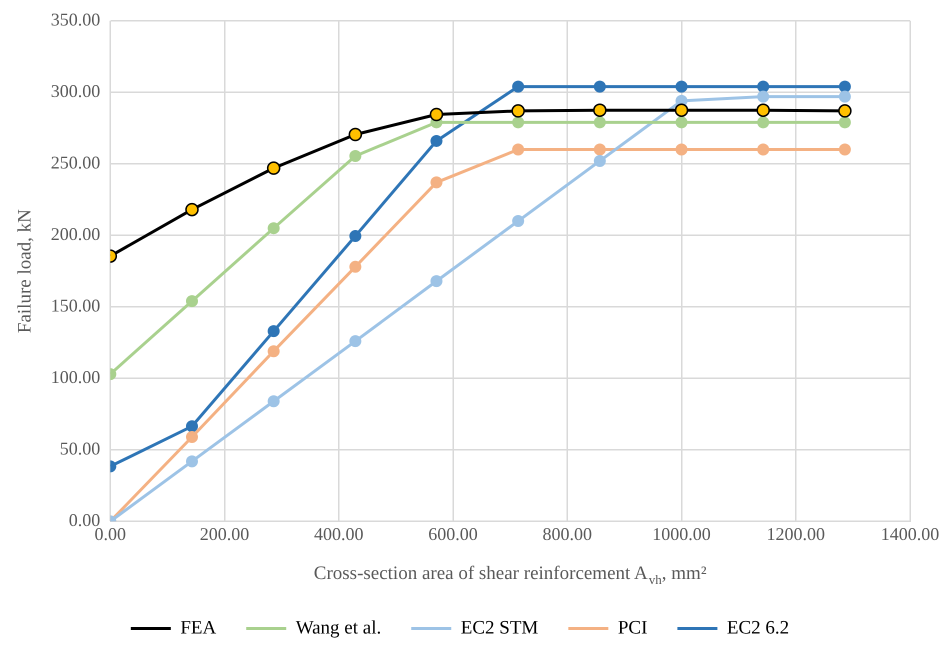 The width and height of the screenshot is (950, 648). What do you see at coordinates (75, 234) in the screenshot?
I see `y-tick-label: 200.00` at bounding box center [75, 234].